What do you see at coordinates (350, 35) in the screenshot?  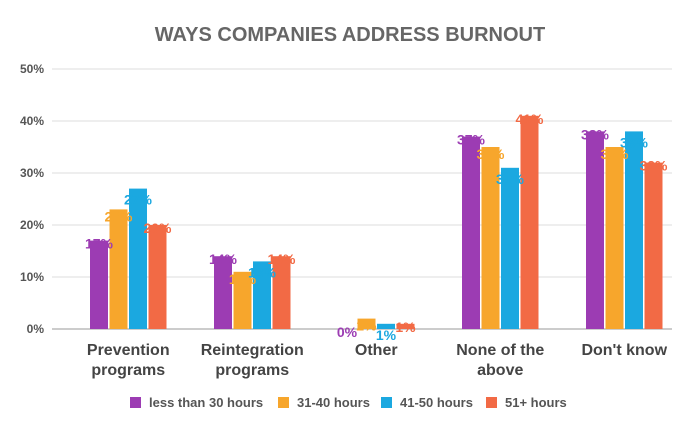 I see `chart-title: WAYS COMPANIES ADDRESS BURNOUT` at bounding box center [350, 35].